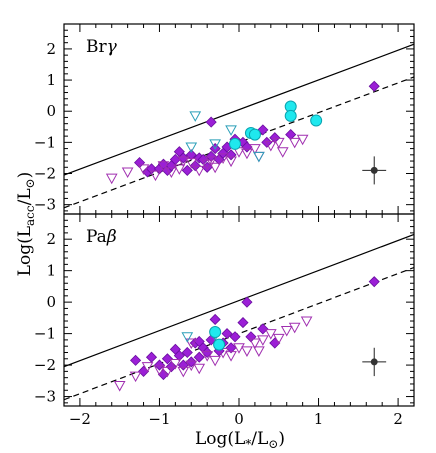  Describe the element at coordinates (242, 132) in the screenshot. I see `data-points` at that location.